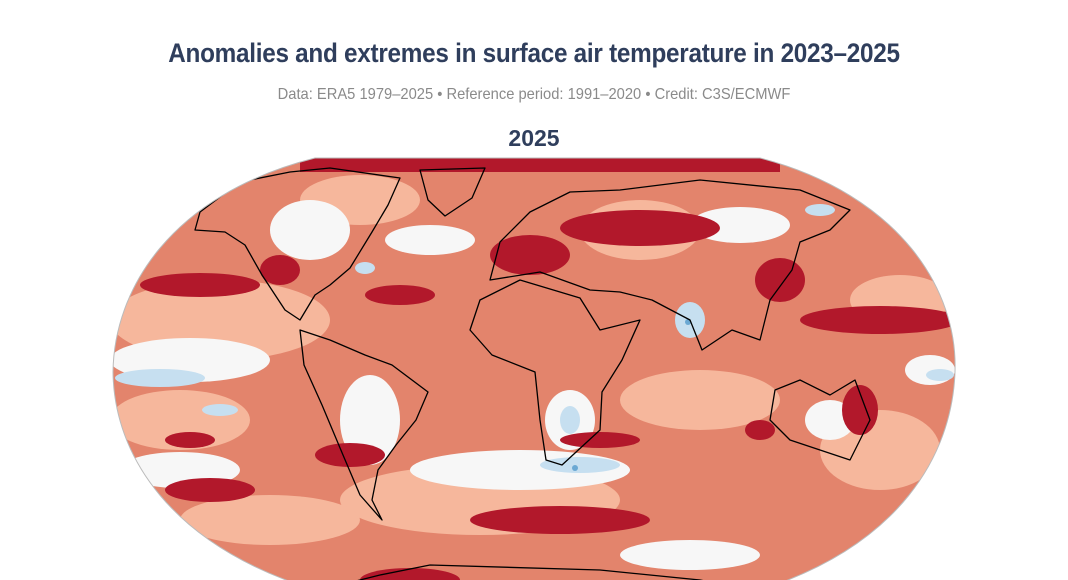  Describe the element at coordinates (535, 572) in the screenshot. I see `coastline-antarctica` at that location.